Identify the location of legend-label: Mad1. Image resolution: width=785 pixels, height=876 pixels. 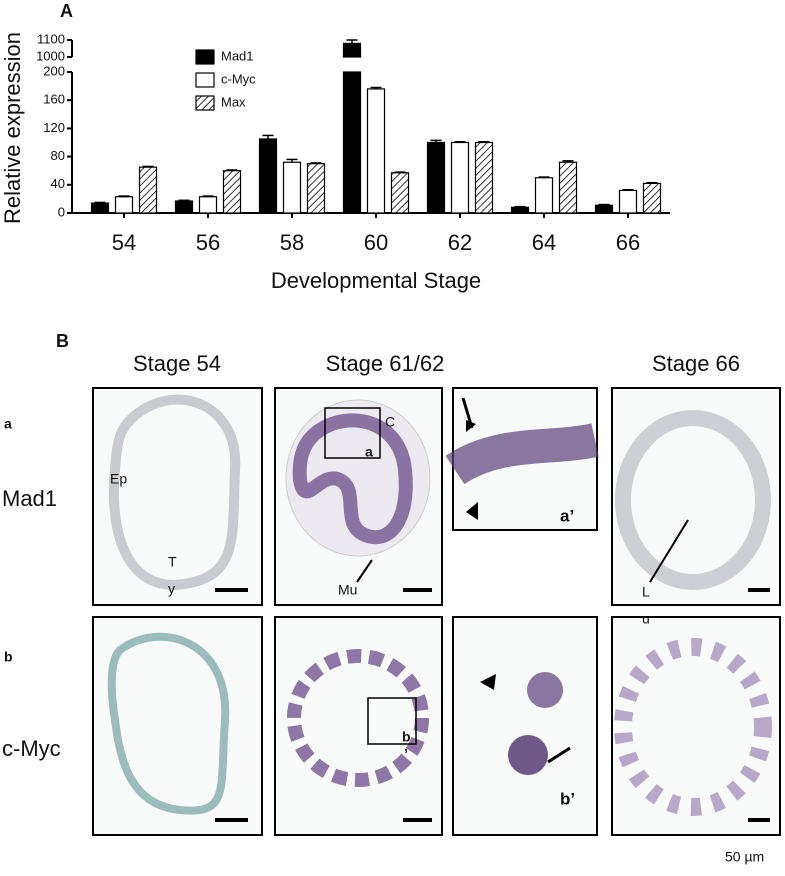
(237, 55).